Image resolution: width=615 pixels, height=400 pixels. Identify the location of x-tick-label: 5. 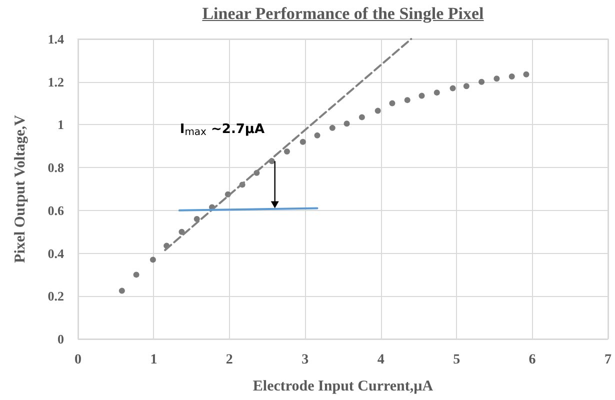
(456, 360).